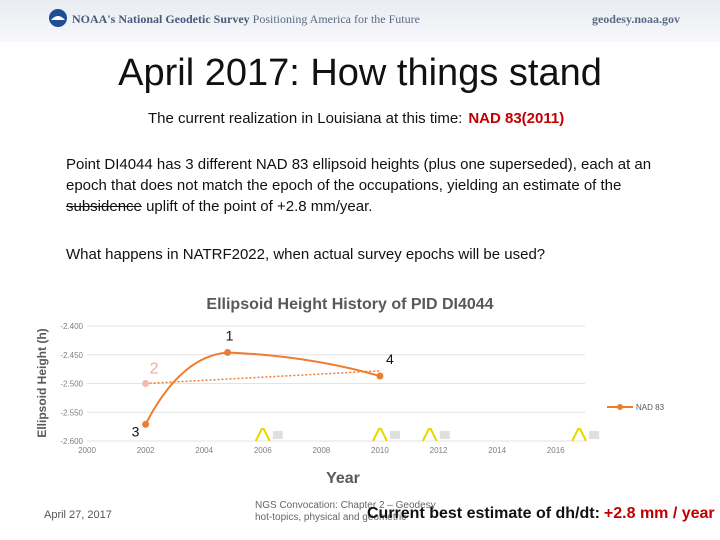 The width and height of the screenshot is (720, 540). Describe the element at coordinates (71, 412) in the screenshot. I see `y-tick-label: -2.550` at that location.